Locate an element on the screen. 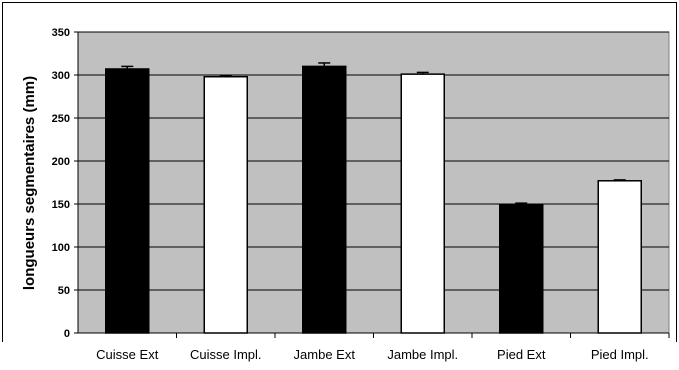  y-tick-label: 0 is located at coordinates (67, 334).